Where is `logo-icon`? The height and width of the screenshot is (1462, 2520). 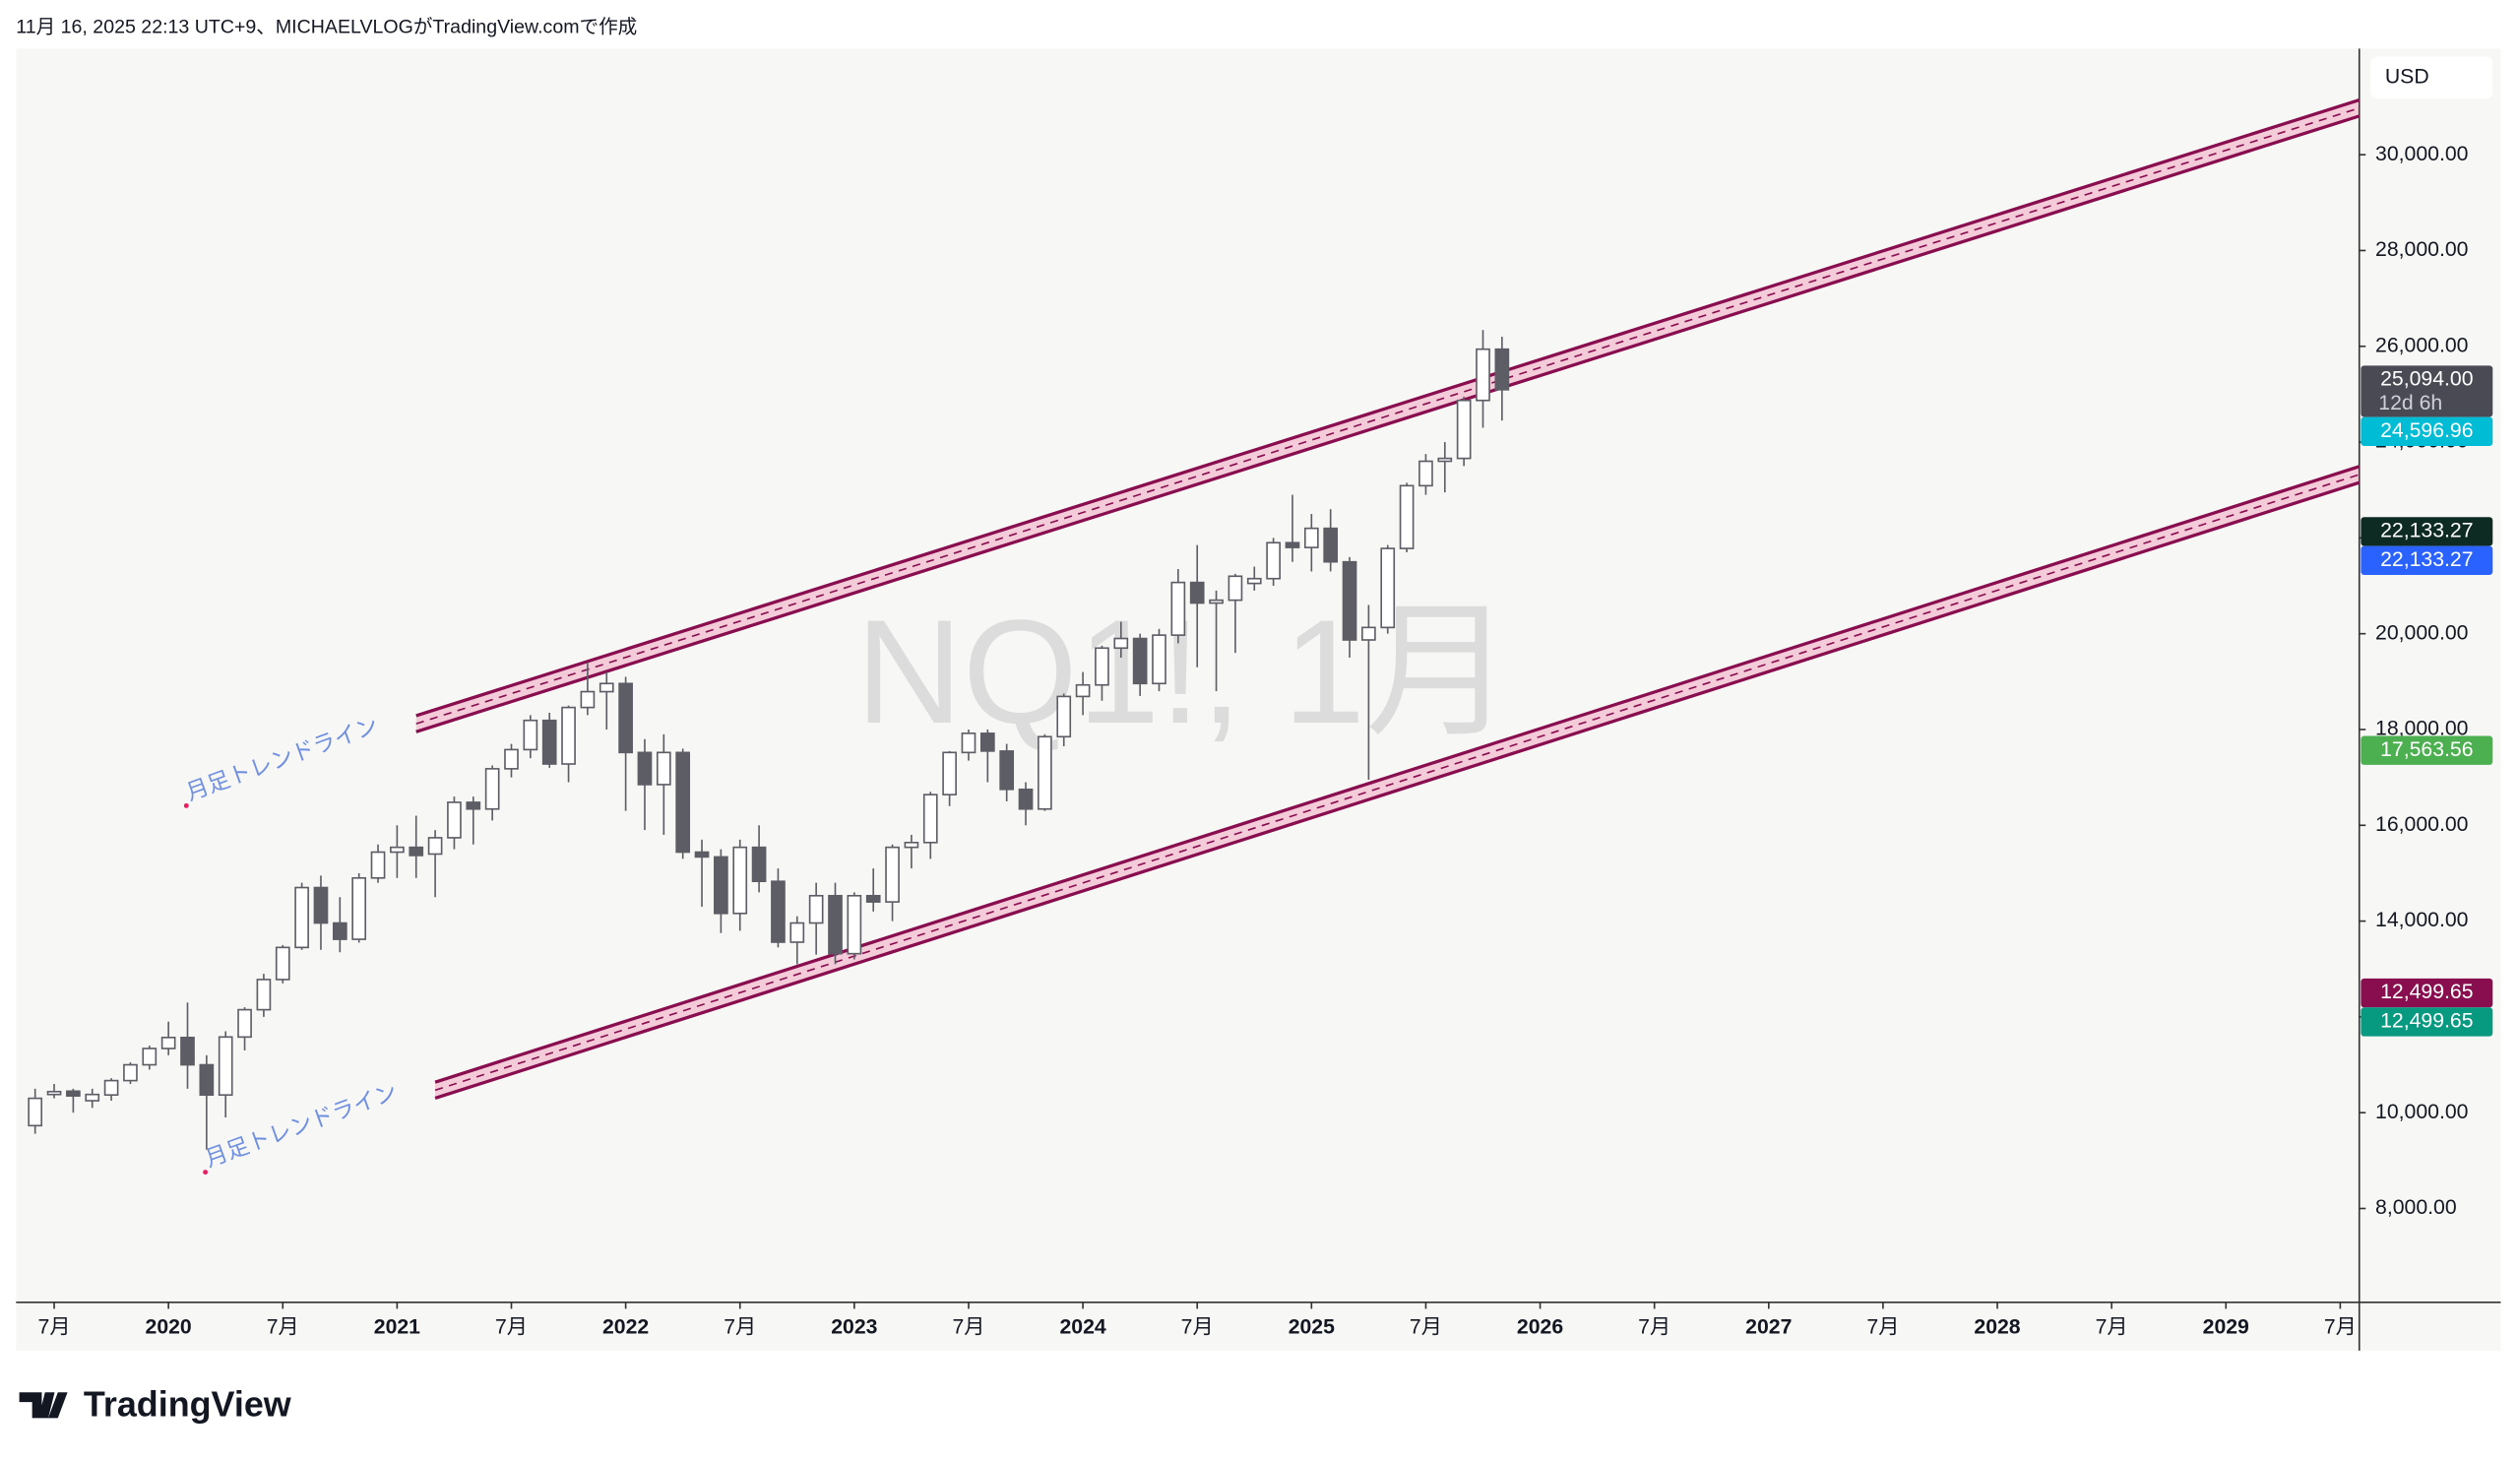
logo-icon is located at coordinates (43, 1405).